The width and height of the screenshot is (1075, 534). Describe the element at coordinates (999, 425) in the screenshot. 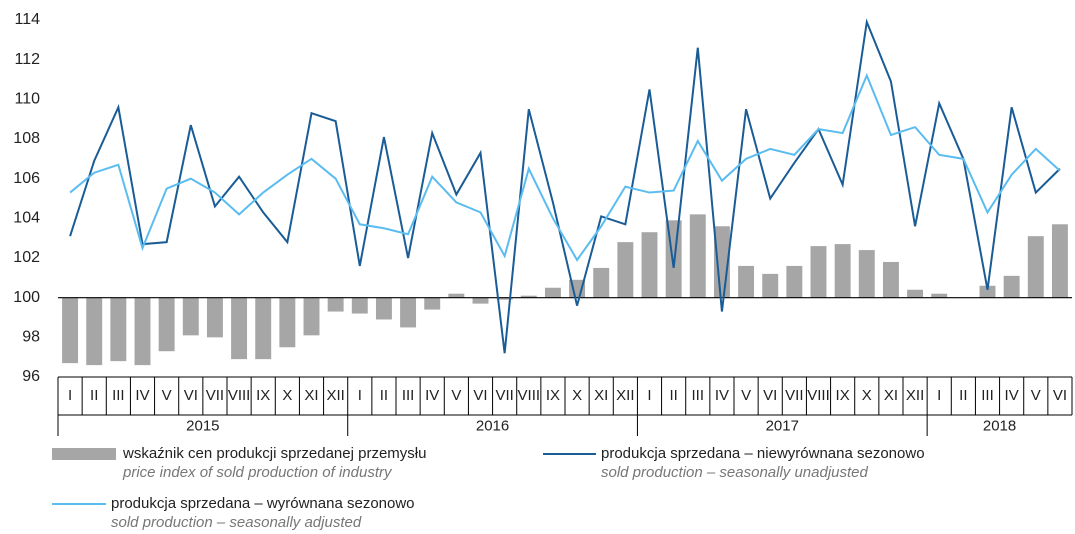

I see `year-label: 2018` at that location.